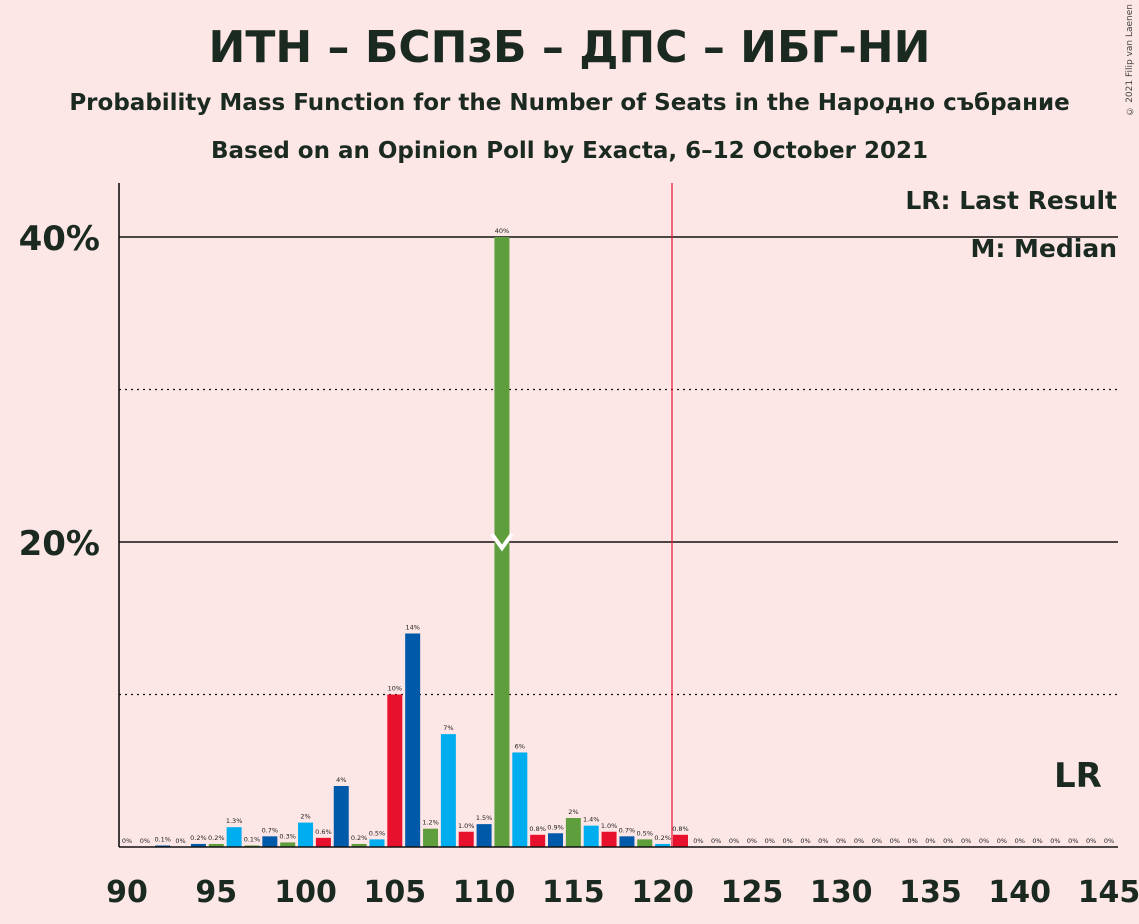  What do you see at coordinates (752, 892) in the screenshot?
I see `x-tick-label: 125` at bounding box center [752, 892].